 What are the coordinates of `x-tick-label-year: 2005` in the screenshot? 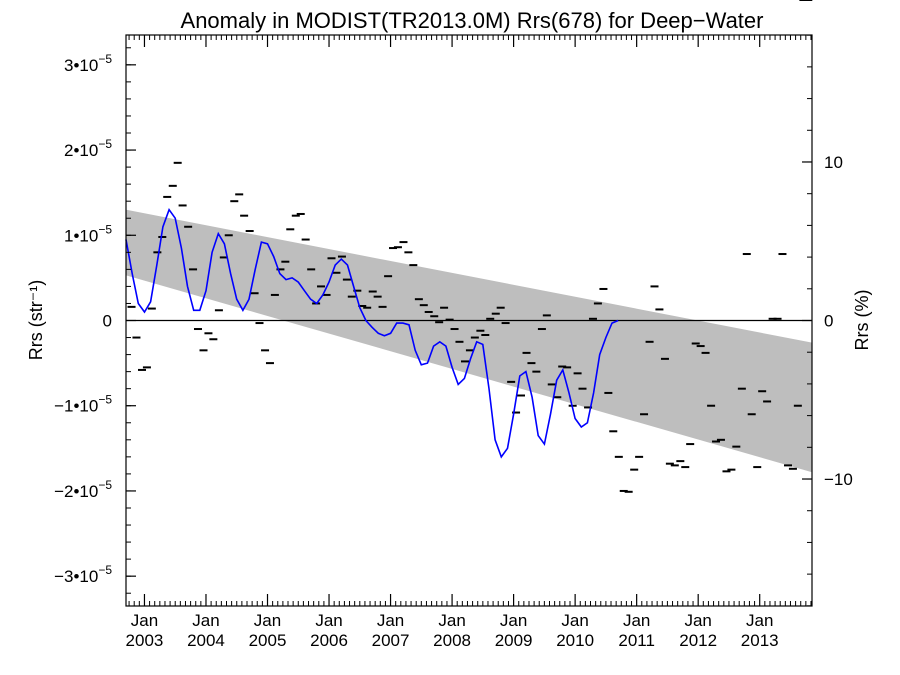 It's located at (268, 640).